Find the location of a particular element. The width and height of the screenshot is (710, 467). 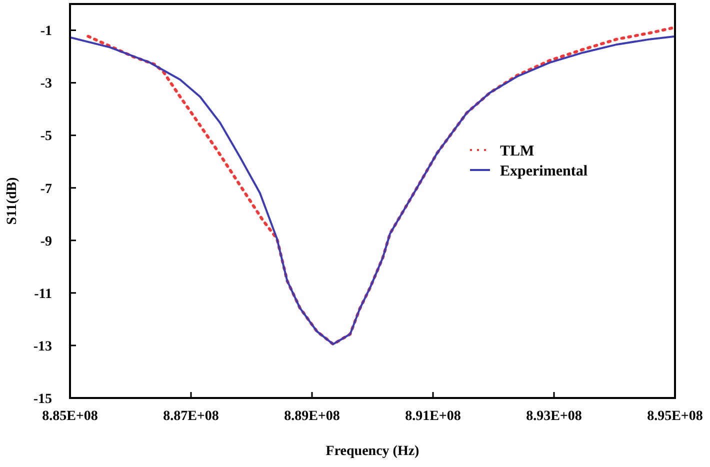

x-axis-title: Frequency (Hz) is located at coordinates (373, 451).